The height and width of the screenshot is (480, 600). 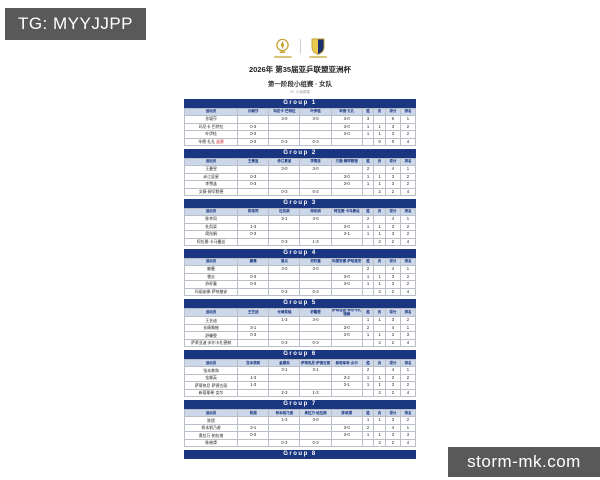 What do you see at coordinates (282, 48) in the screenshot?
I see `attu-emblem` at bounding box center [282, 48].